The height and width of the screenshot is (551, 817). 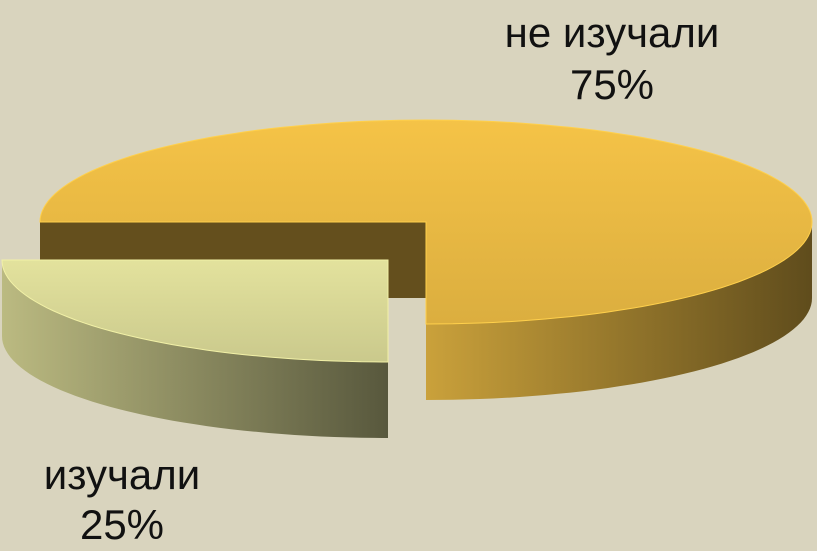 What do you see at coordinates (612, 84) in the screenshot?
I see `slice-value-label: 75%` at bounding box center [612, 84].